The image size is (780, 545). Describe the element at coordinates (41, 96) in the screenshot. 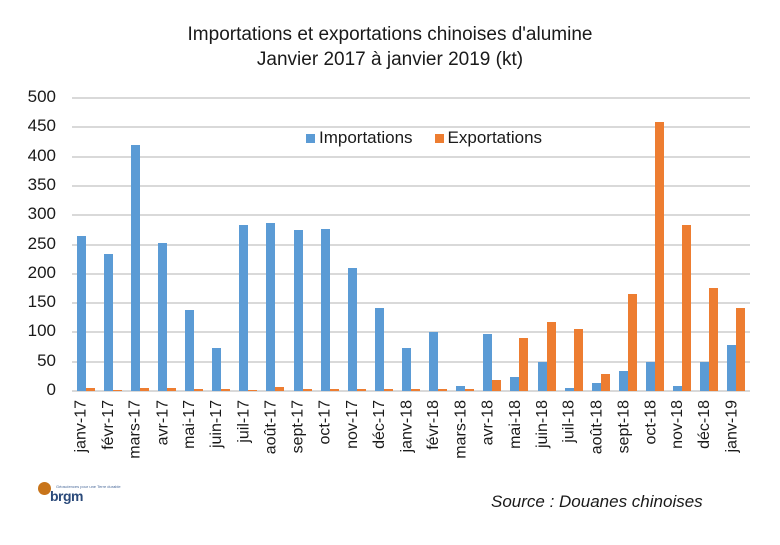

I see `y-tick-label: 500` at that location.